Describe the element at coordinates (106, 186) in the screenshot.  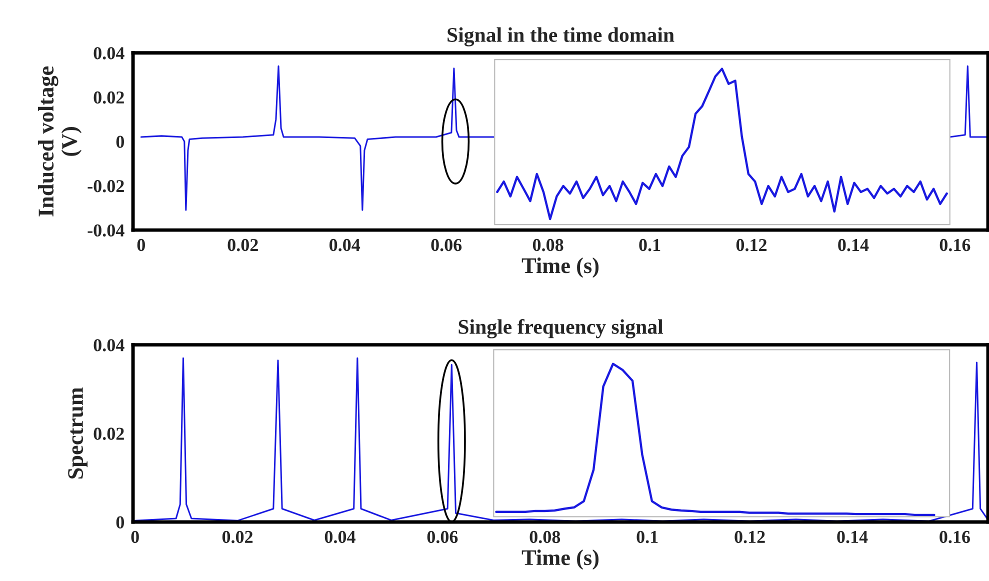
I see `y-tick-label: -0.02` at that location.